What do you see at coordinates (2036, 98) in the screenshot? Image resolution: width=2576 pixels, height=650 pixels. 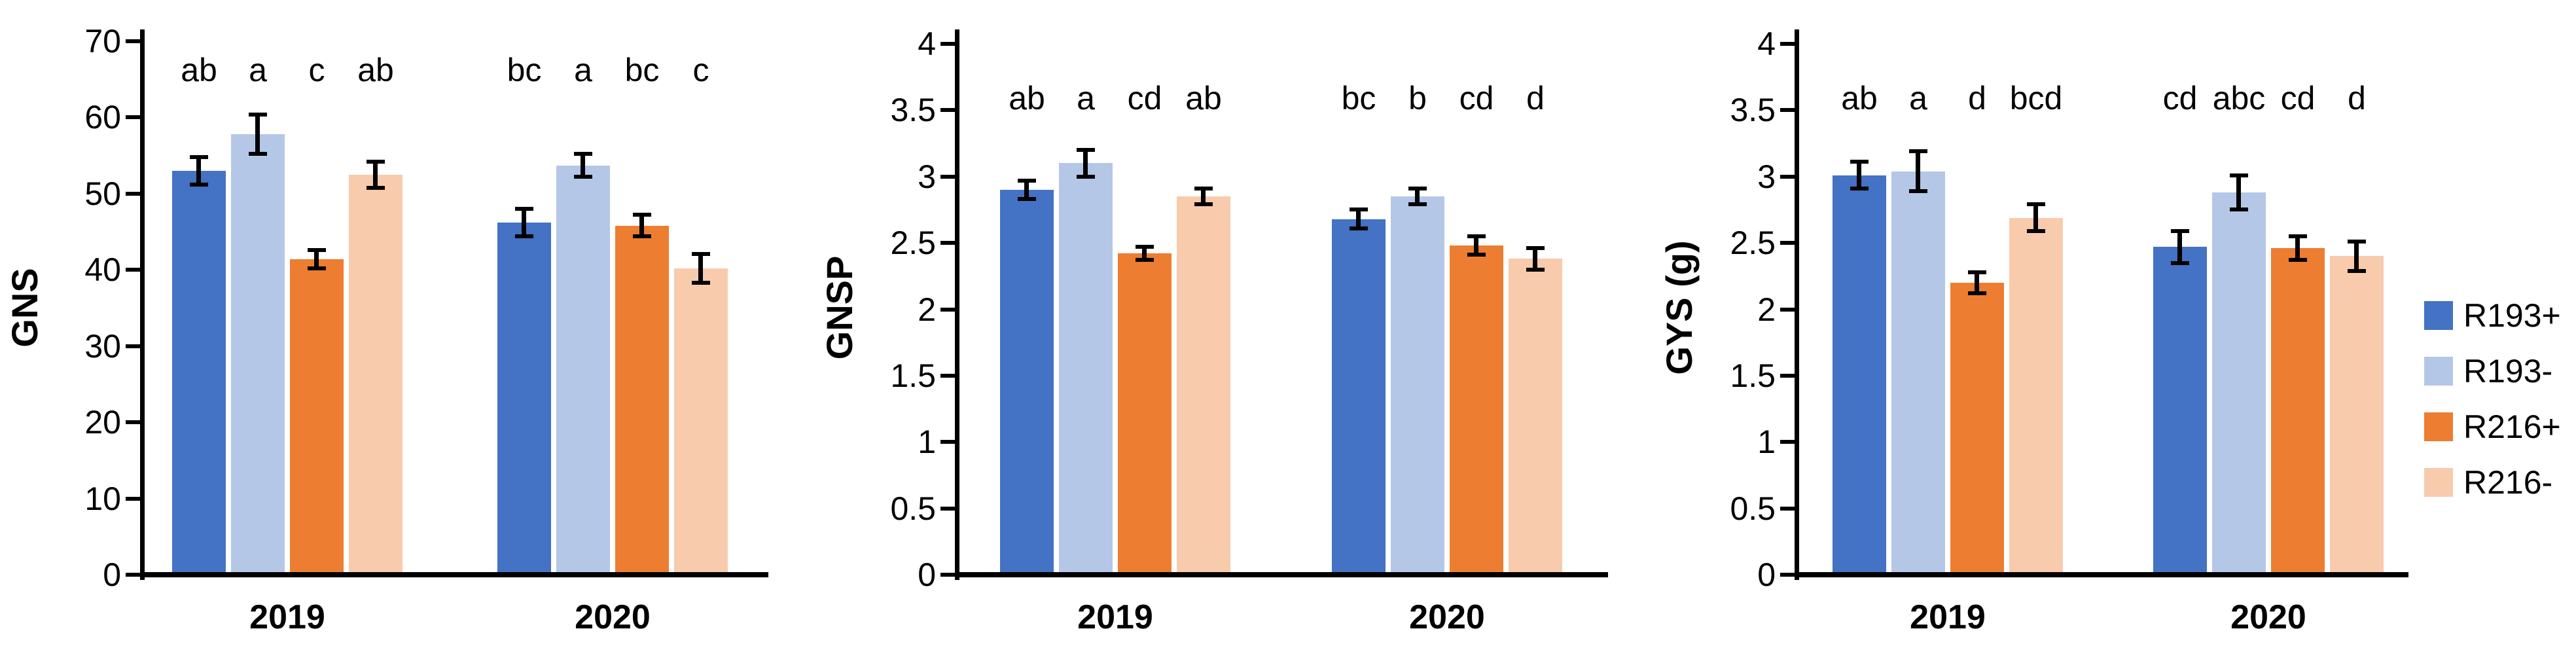 I see `significance-letter: bcd` at bounding box center [2036, 98].